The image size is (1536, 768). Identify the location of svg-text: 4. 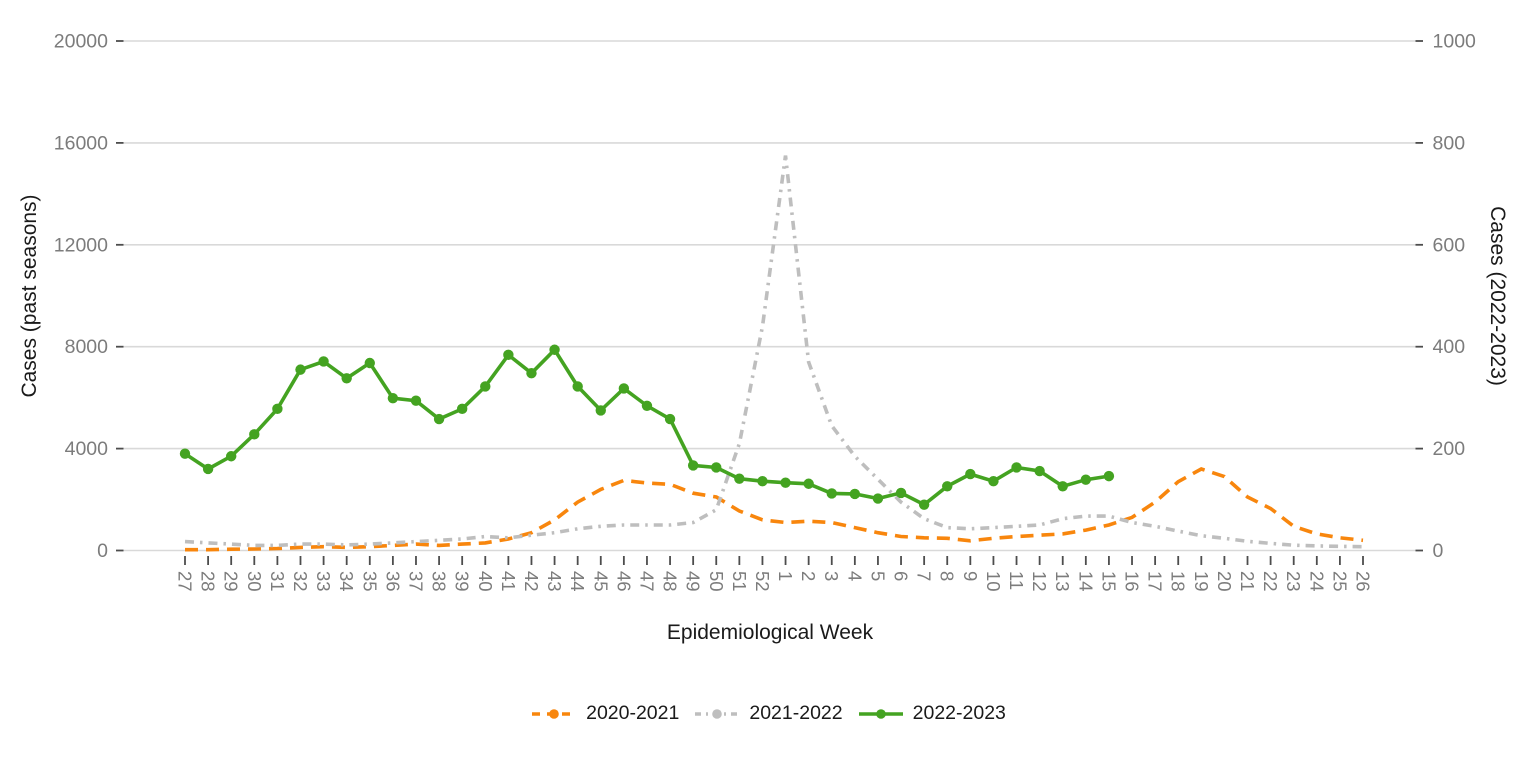
(854, 576).